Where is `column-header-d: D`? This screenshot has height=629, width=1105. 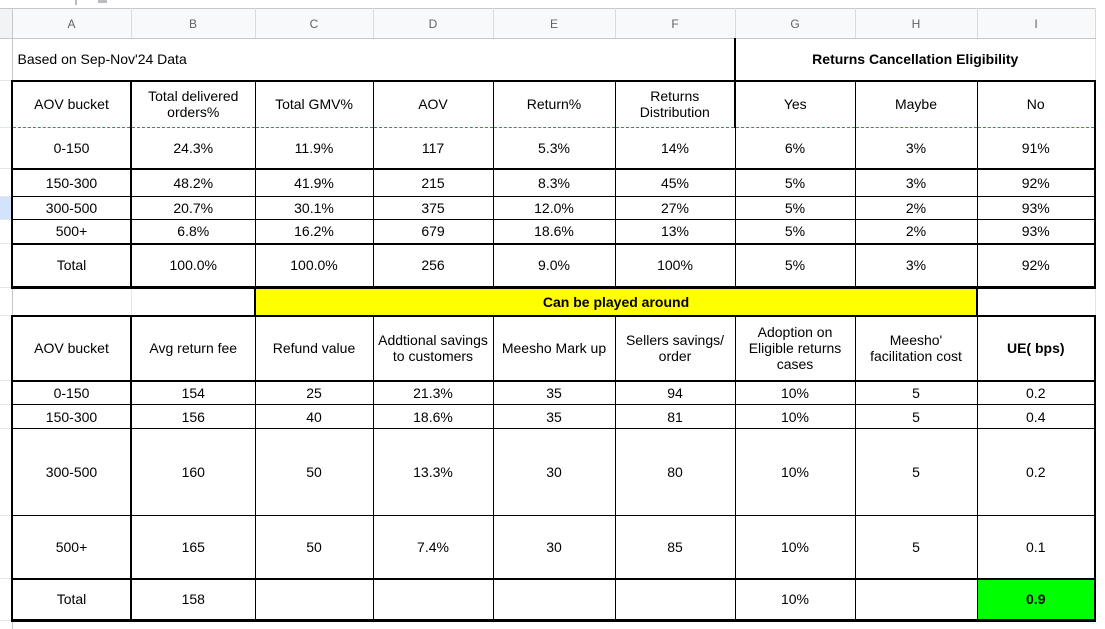
column-header-d: D is located at coordinates (433, 23).